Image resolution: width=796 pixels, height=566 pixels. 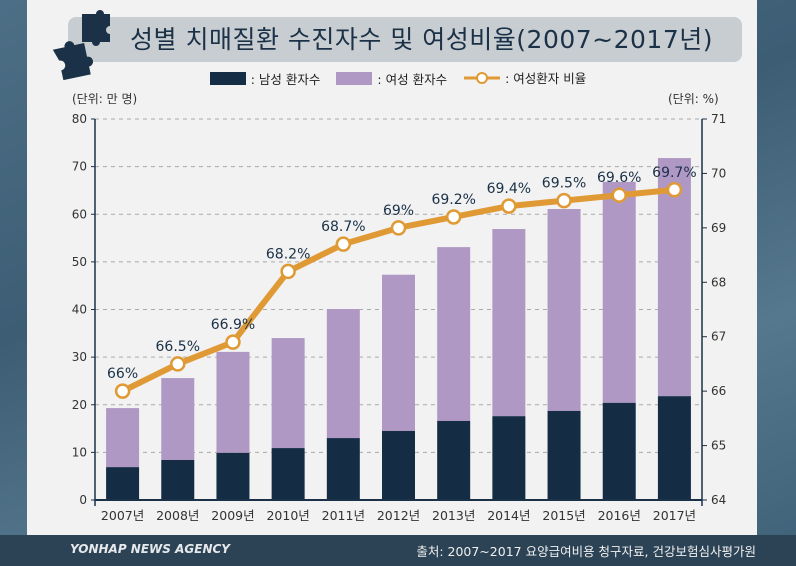 I want to click on right-unit: (단위: %), so click(x=693, y=99).